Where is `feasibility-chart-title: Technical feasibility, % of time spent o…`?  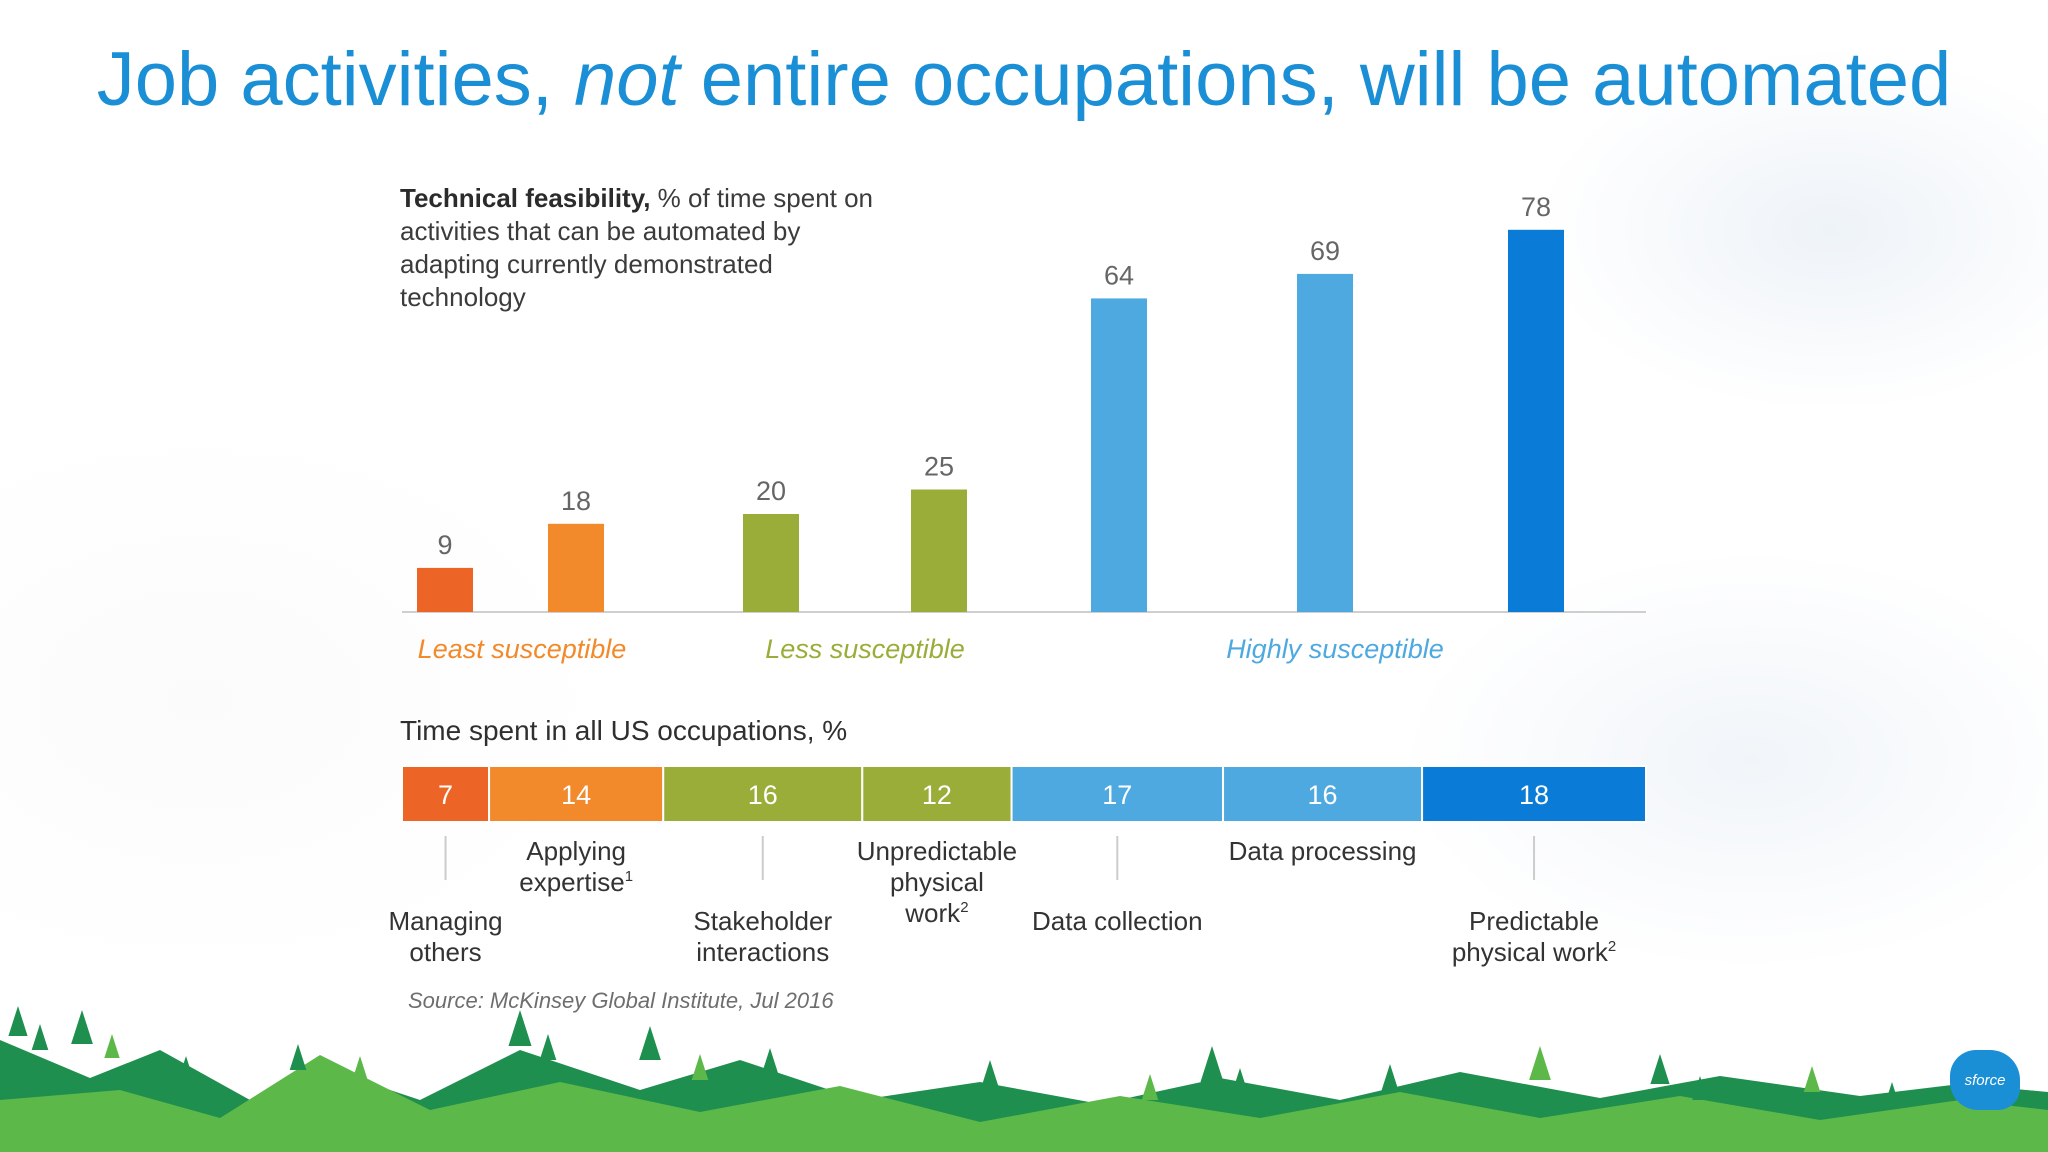 feasibility-chart-title: Technical feasibility, % of time spent o… is located at coordinates (640, 248).